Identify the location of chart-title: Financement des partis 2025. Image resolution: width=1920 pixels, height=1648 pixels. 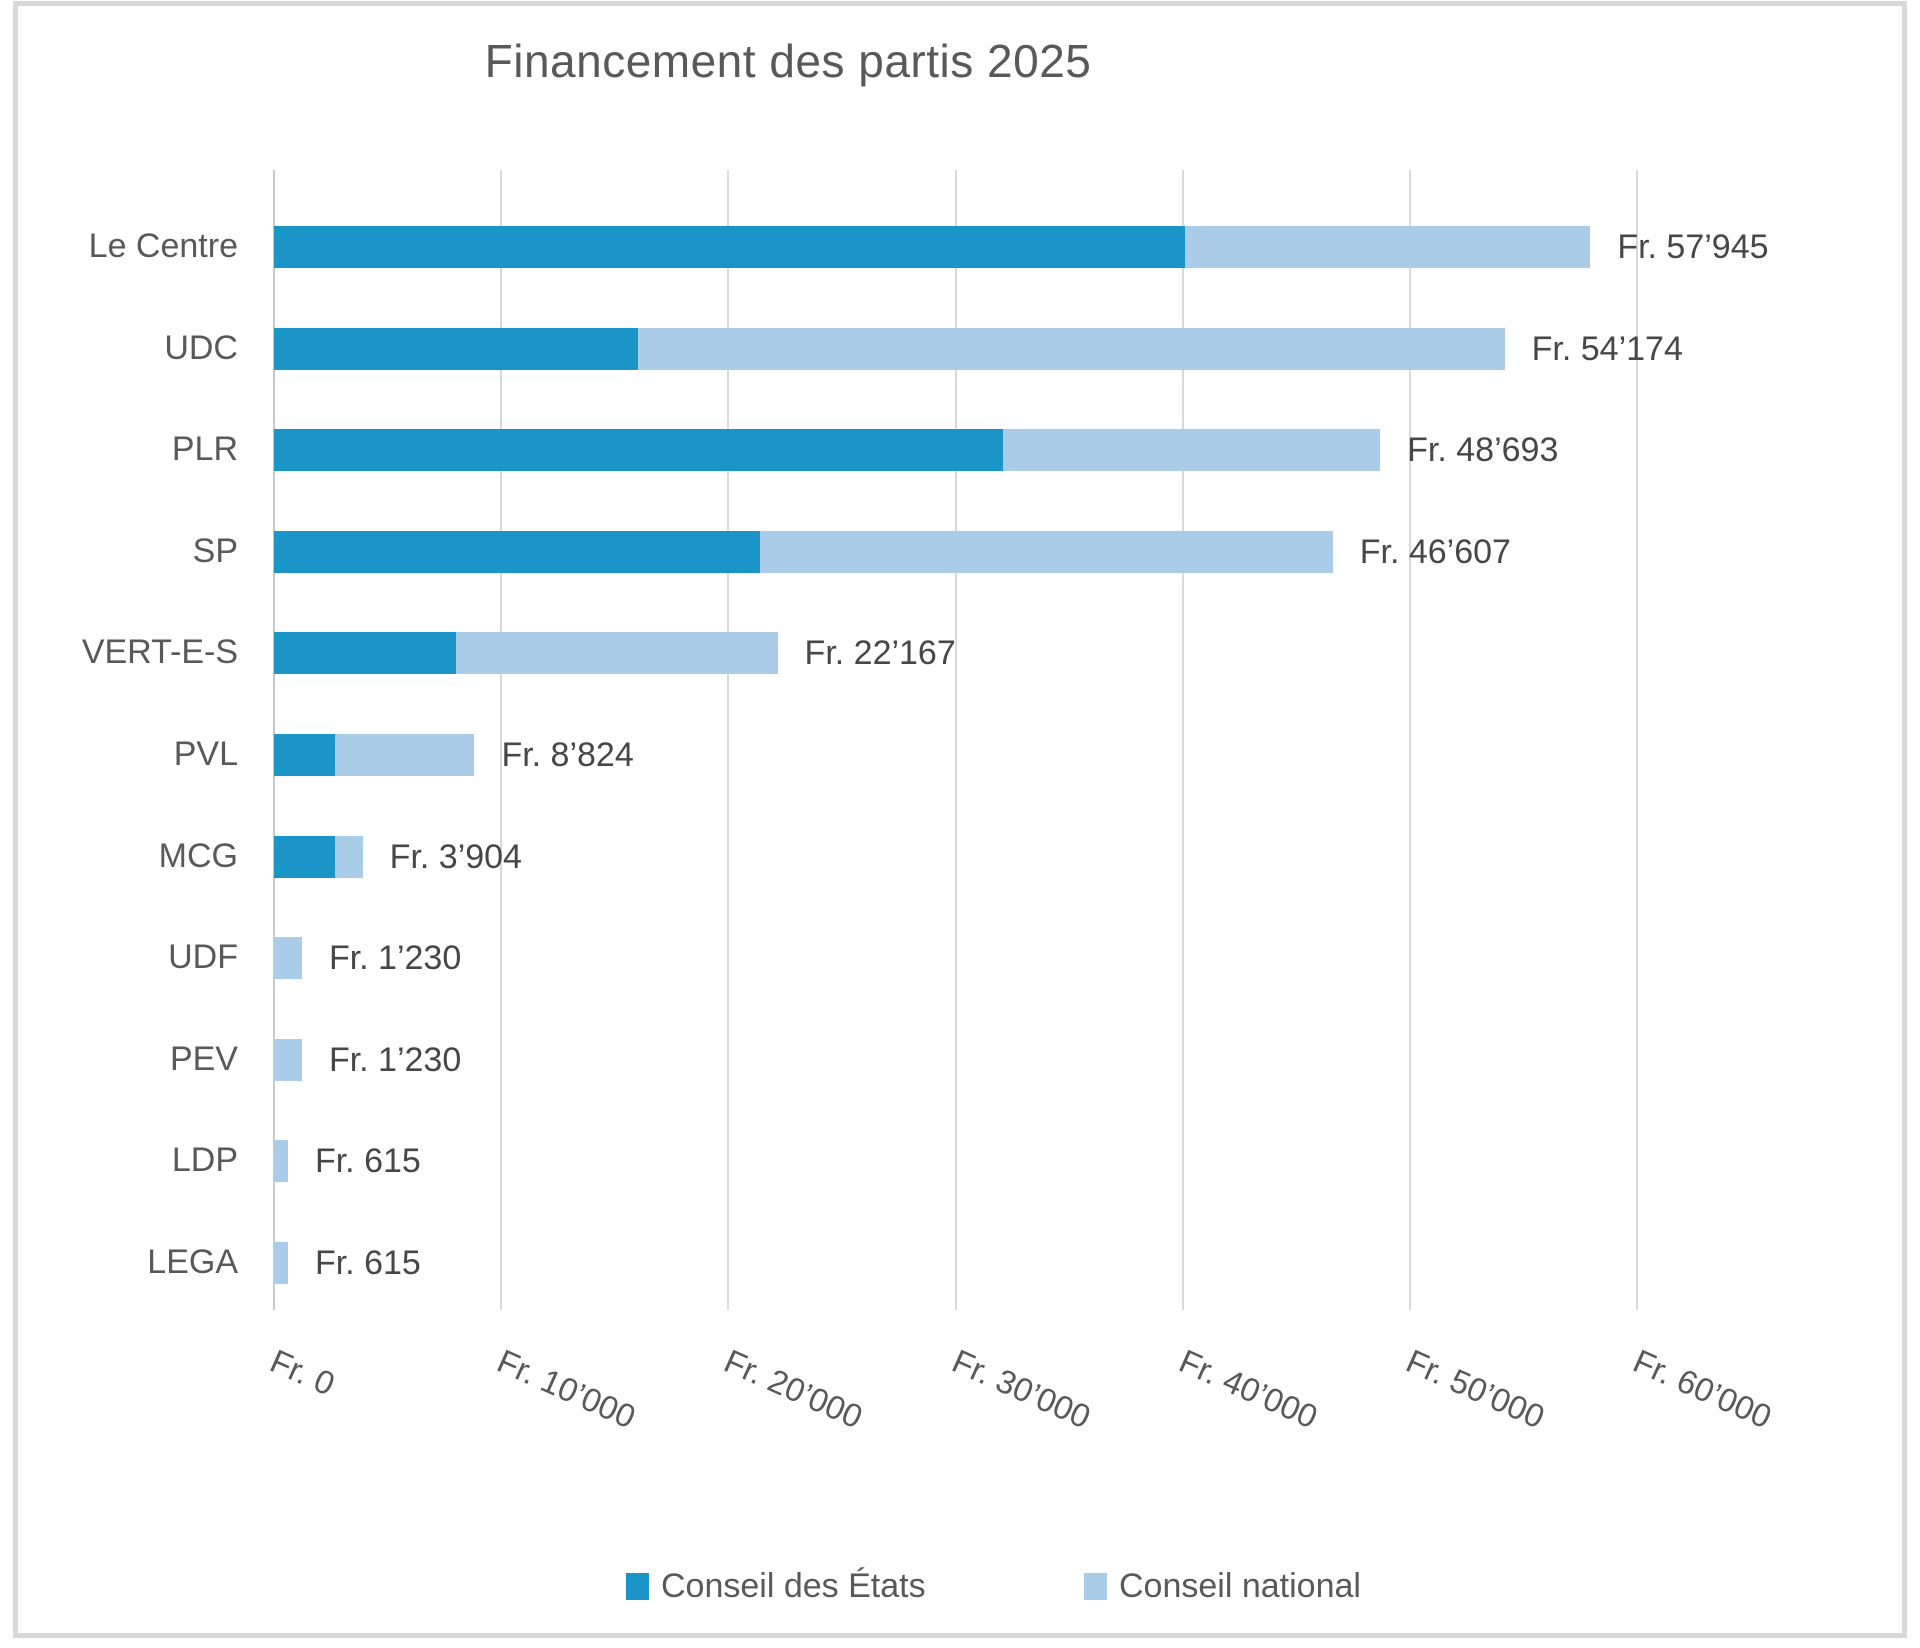
(788, 61).